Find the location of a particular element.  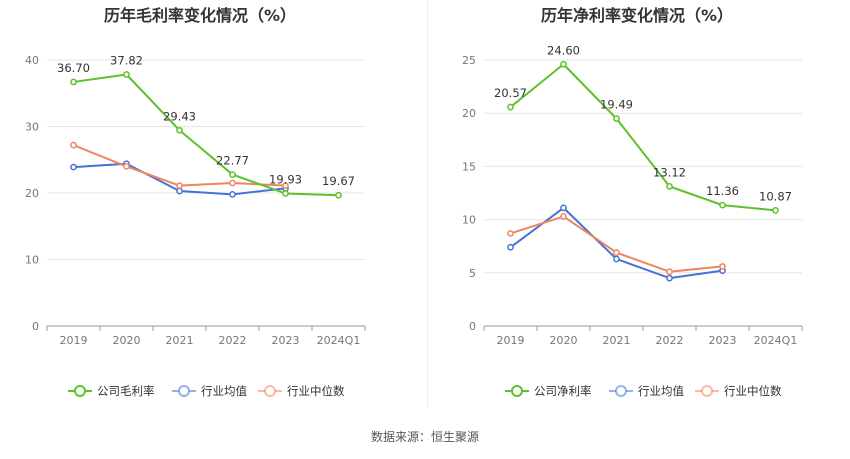

legend-label: 公司净利率 is located at coordinates (563, 391).